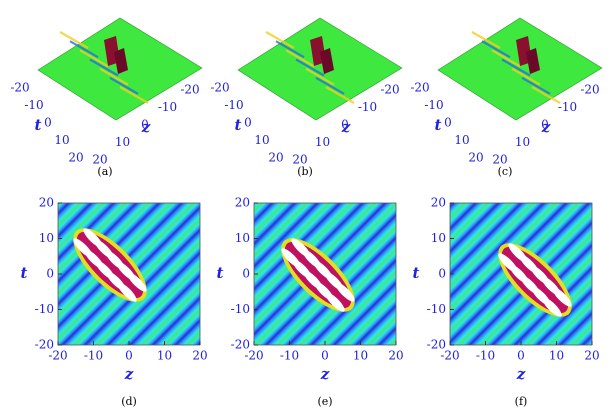 The width and height of the screenshot is (610, 412). I want to click on caption: (f), so click(521, 401).